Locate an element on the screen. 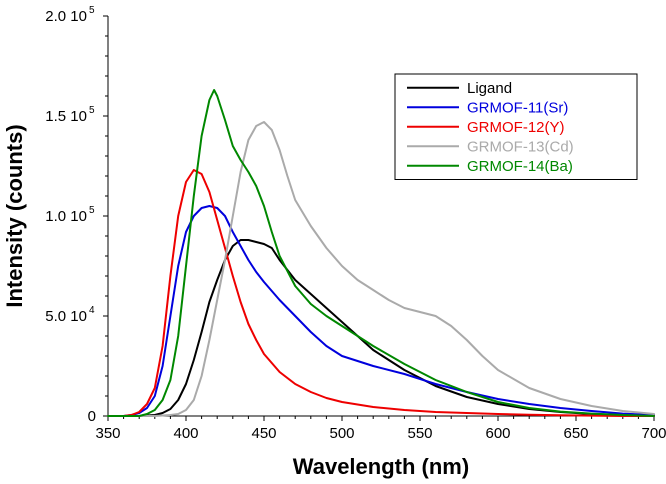  x-tick-label: 450 is located at coordinates (263, 433).